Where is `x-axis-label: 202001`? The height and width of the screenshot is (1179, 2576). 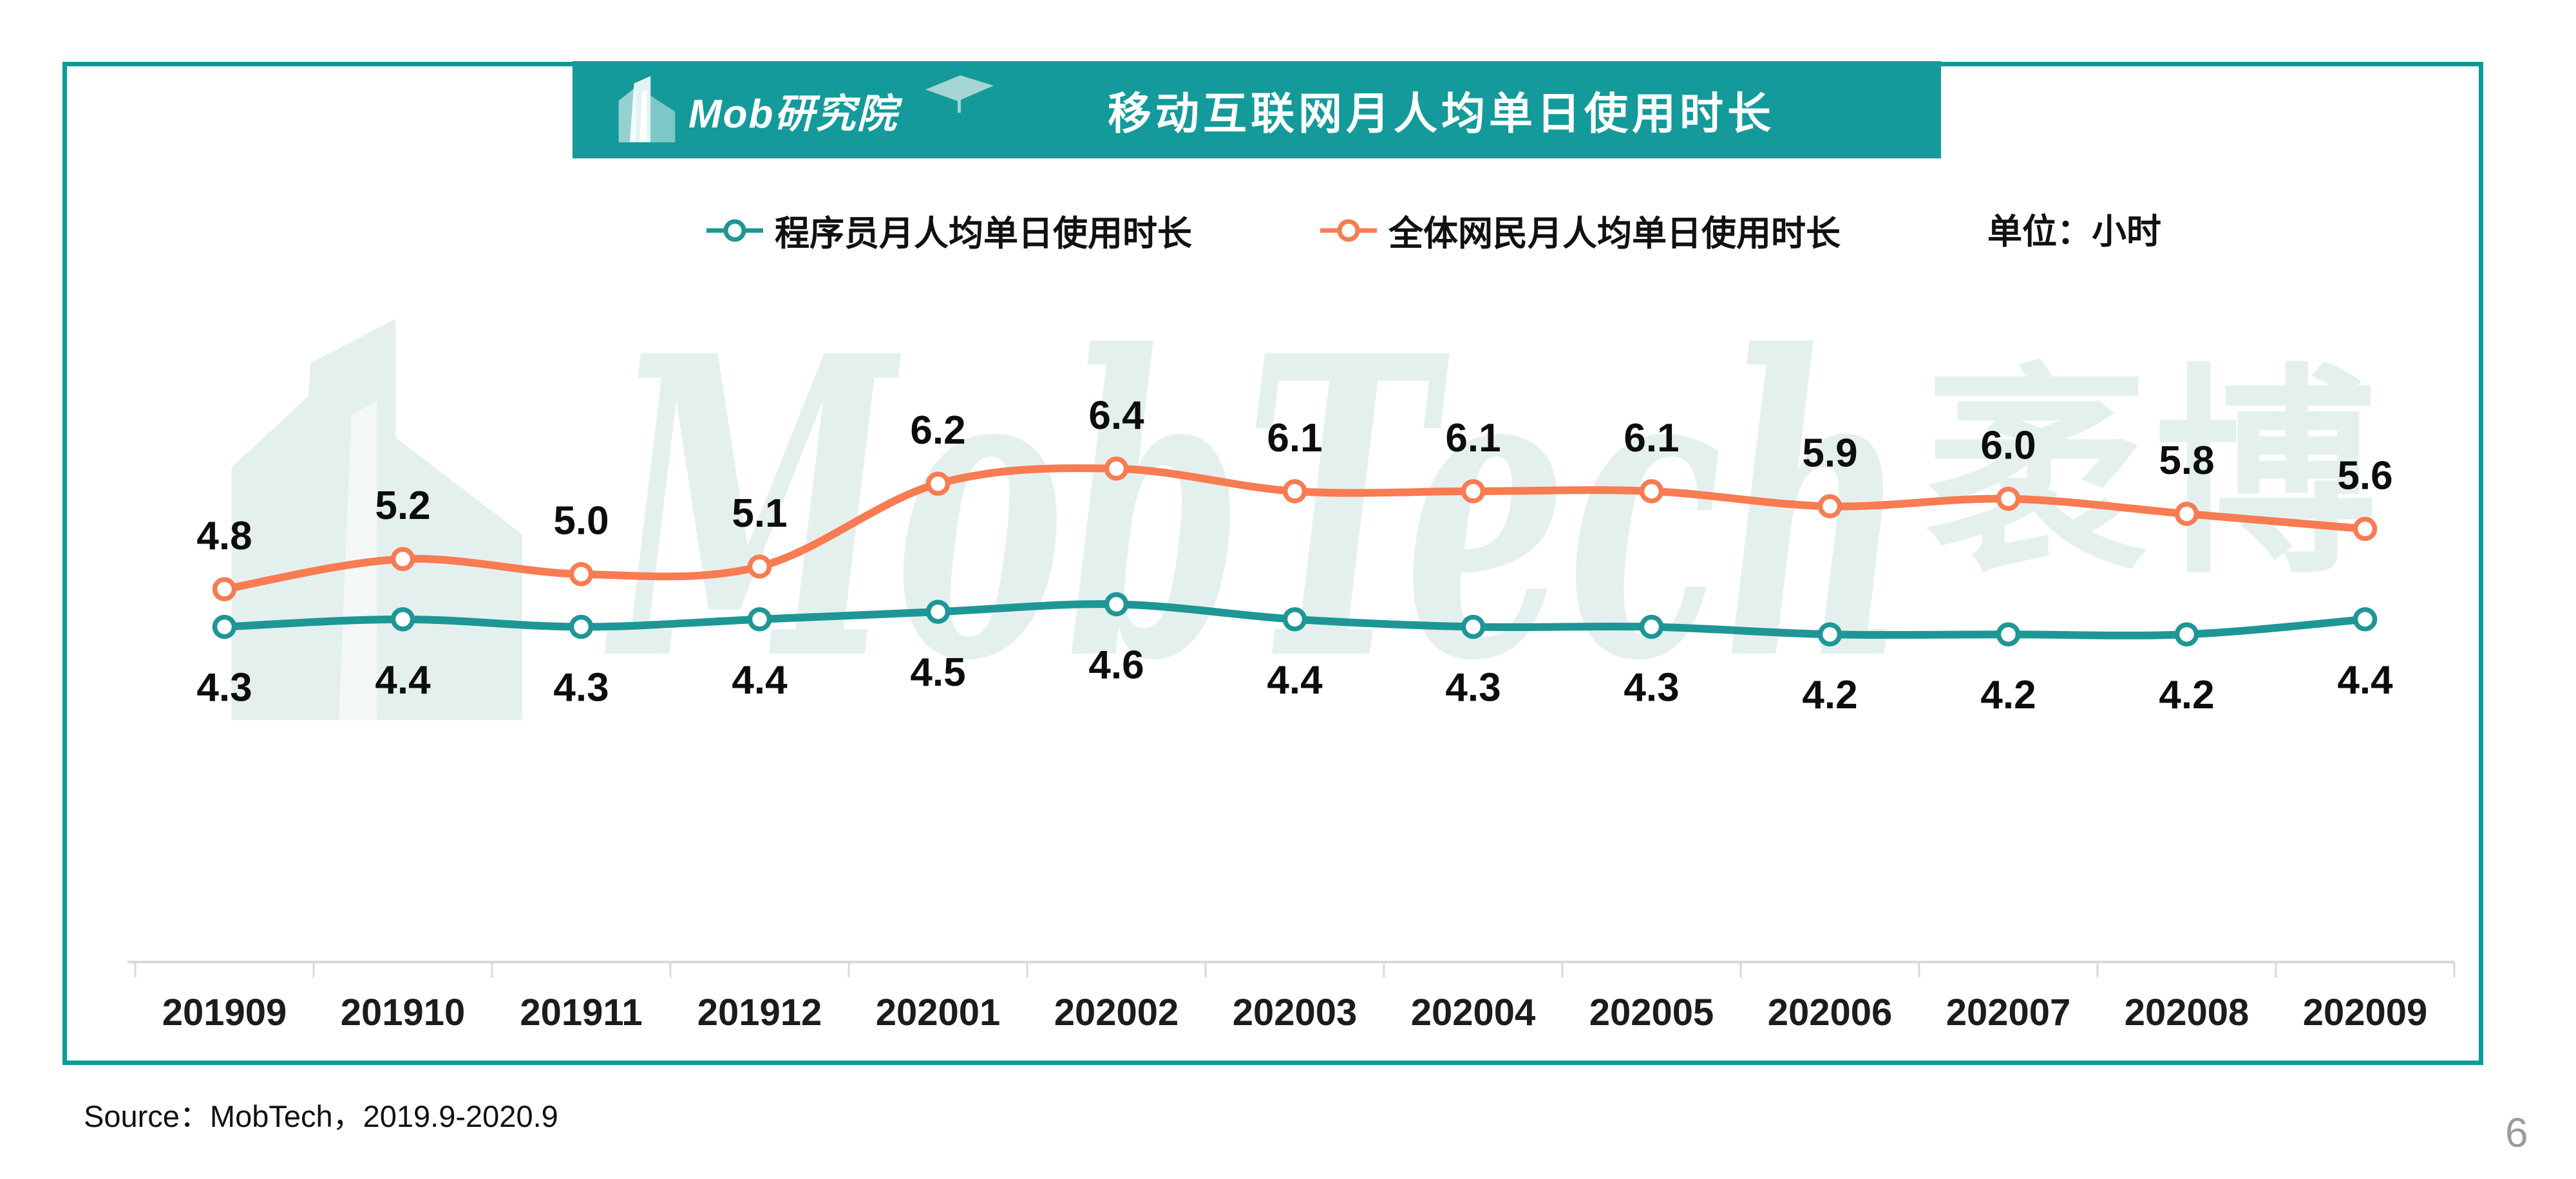
x-axis-label: 202001 is located at coordinates (939, 1013).